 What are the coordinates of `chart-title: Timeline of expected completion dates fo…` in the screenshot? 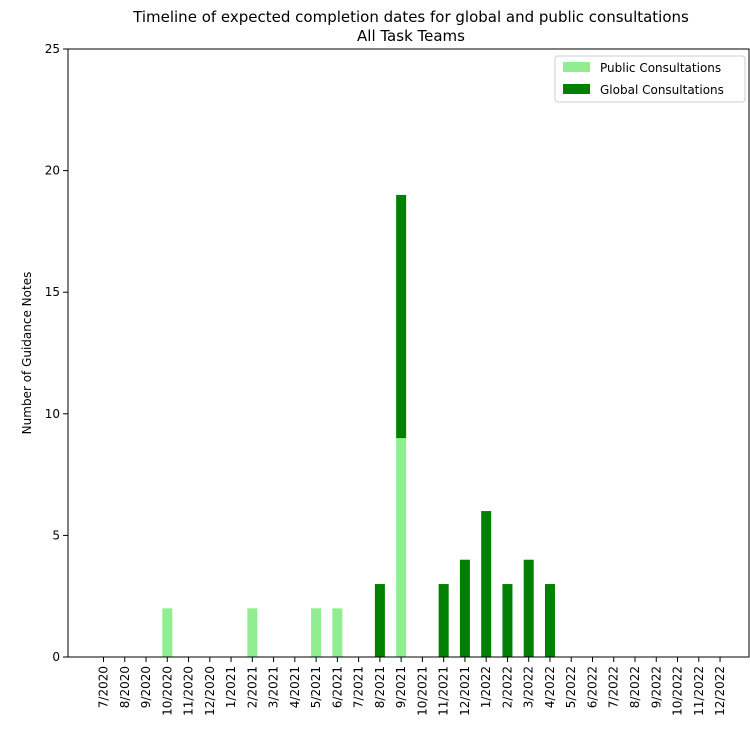 It's located at (410, 17).